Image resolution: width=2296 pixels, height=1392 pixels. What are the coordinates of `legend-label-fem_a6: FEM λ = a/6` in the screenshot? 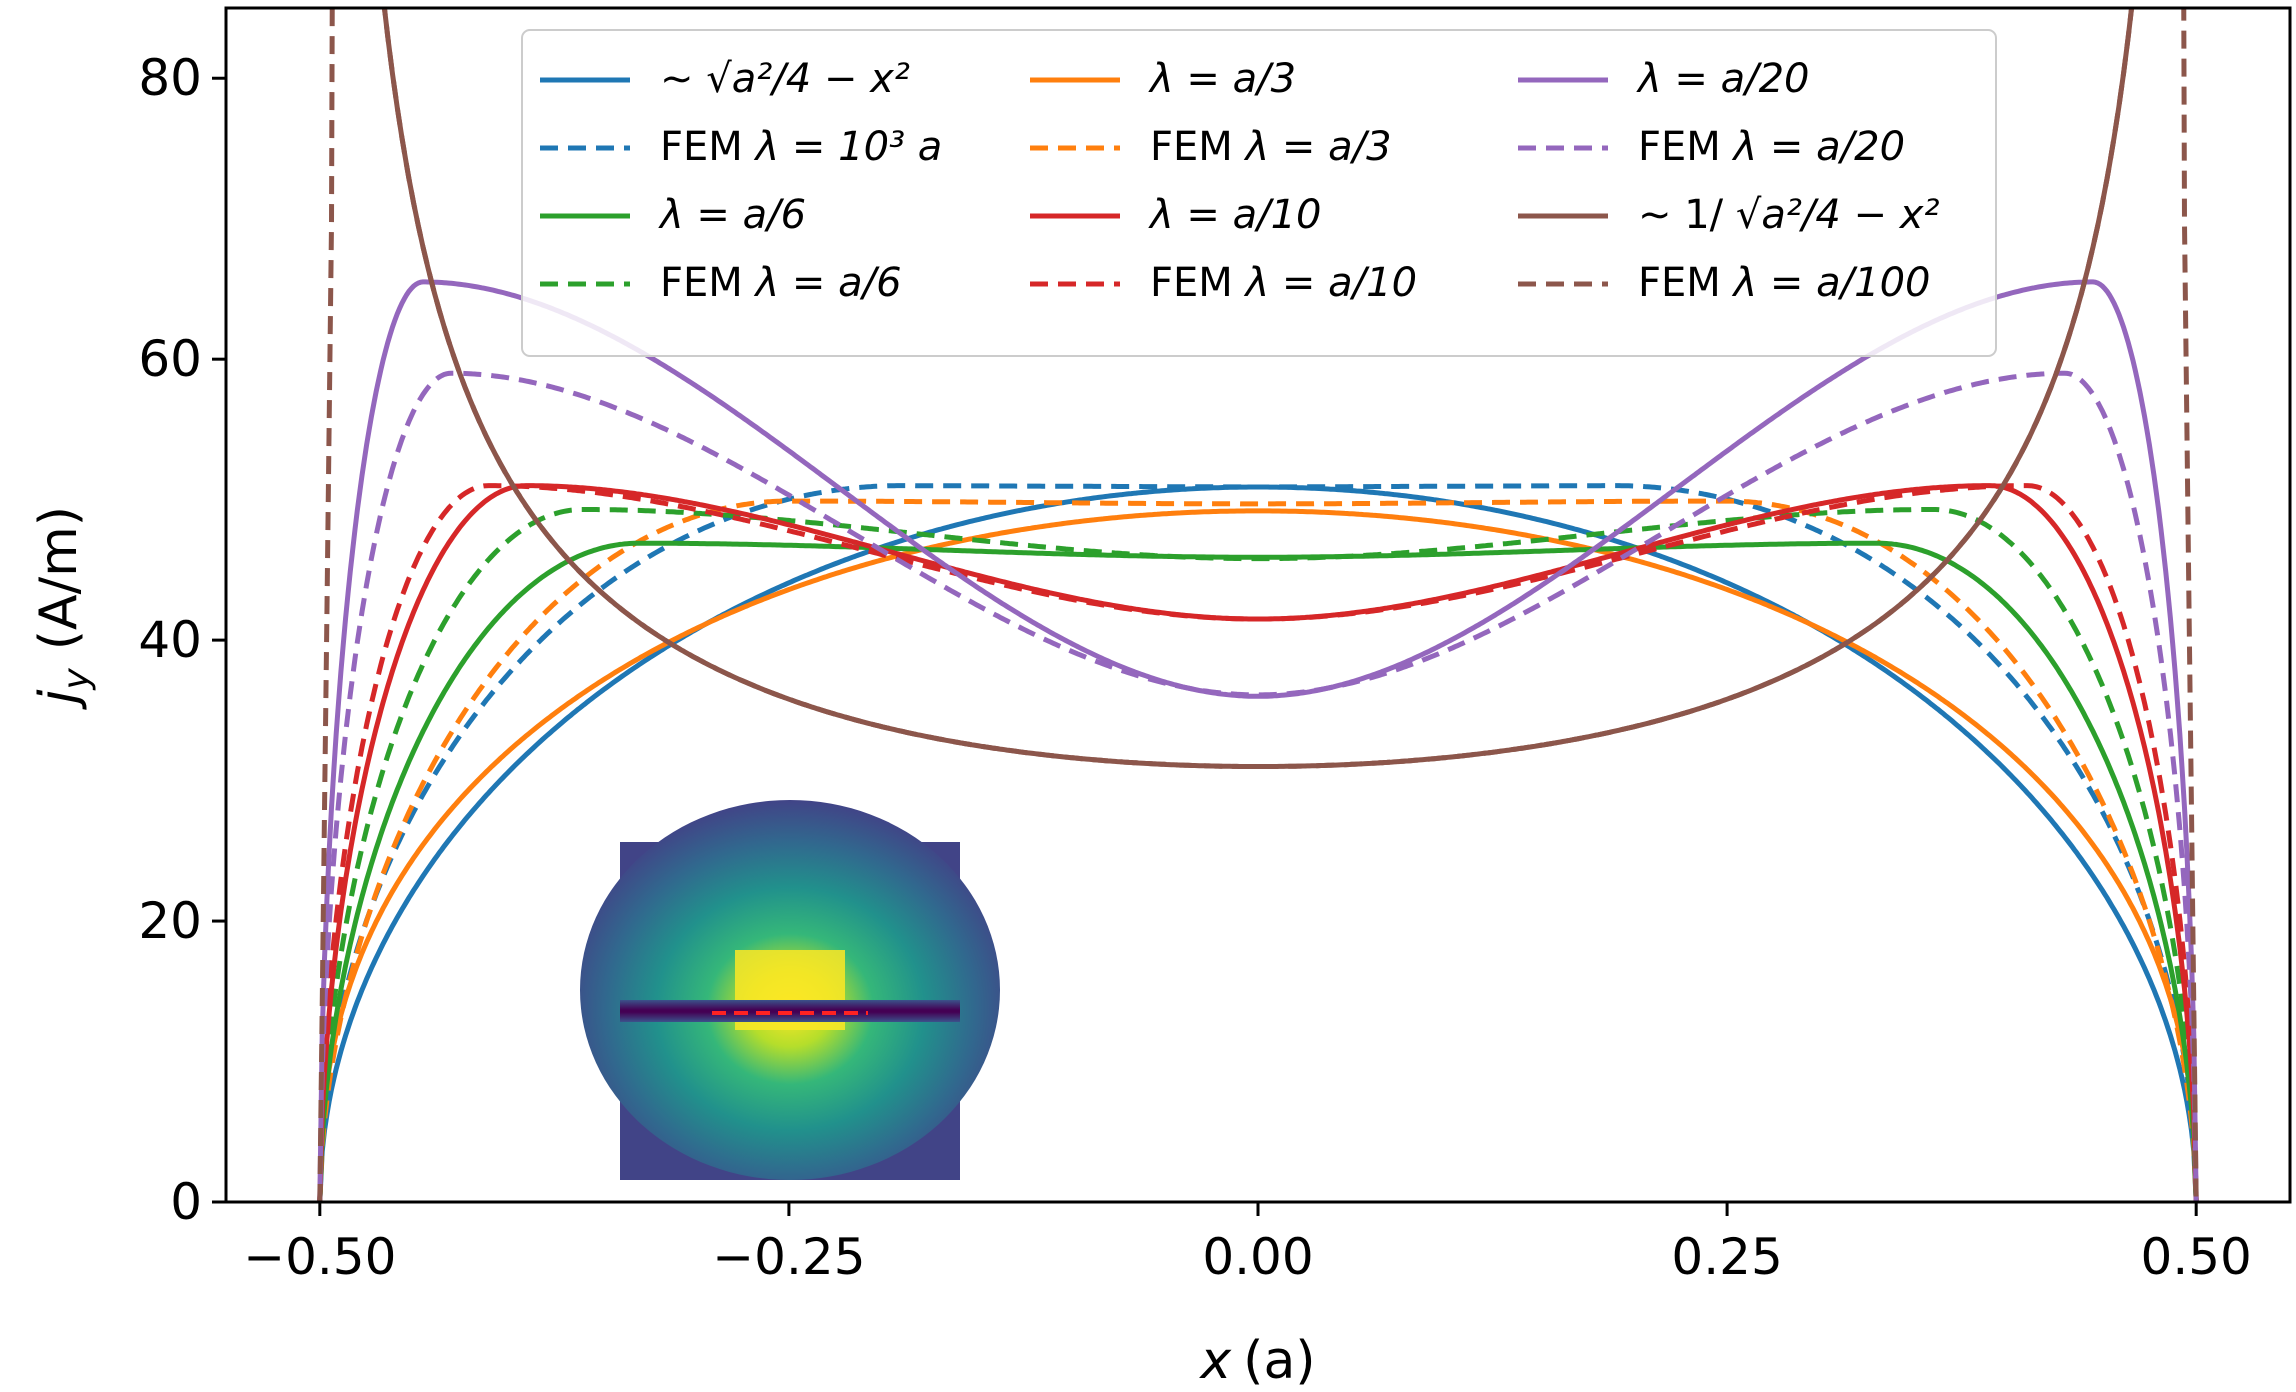 It's located at (781, 283).